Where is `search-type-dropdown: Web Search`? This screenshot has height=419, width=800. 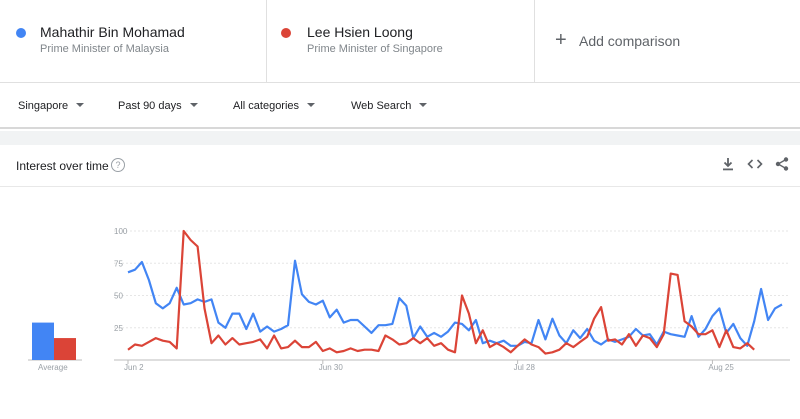 search-type-dropdown: Web Search is located at coordinates (389, 106).